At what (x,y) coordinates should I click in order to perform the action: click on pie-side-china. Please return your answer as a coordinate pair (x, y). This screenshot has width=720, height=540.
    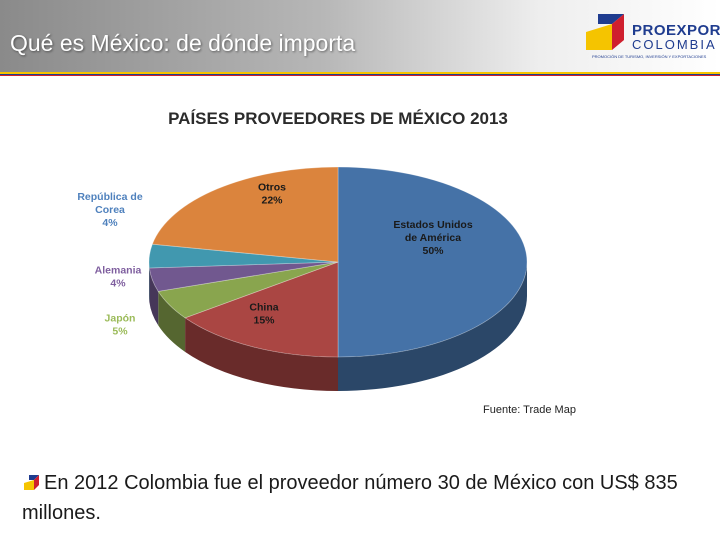
    Looking at the image, I should click on (261, 354).